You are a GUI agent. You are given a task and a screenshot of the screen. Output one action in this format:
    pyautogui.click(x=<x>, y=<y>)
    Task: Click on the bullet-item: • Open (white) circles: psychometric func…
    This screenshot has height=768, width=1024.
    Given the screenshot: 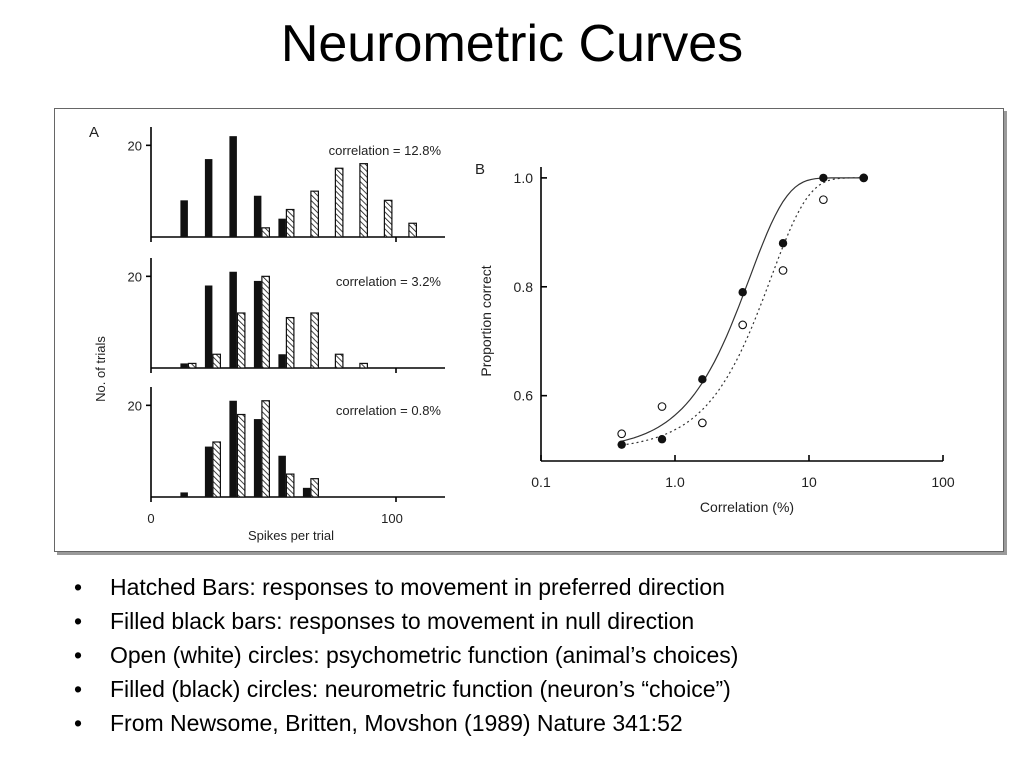 What is the action you would take?
    pyautogui.click(x=405, y=655)
    